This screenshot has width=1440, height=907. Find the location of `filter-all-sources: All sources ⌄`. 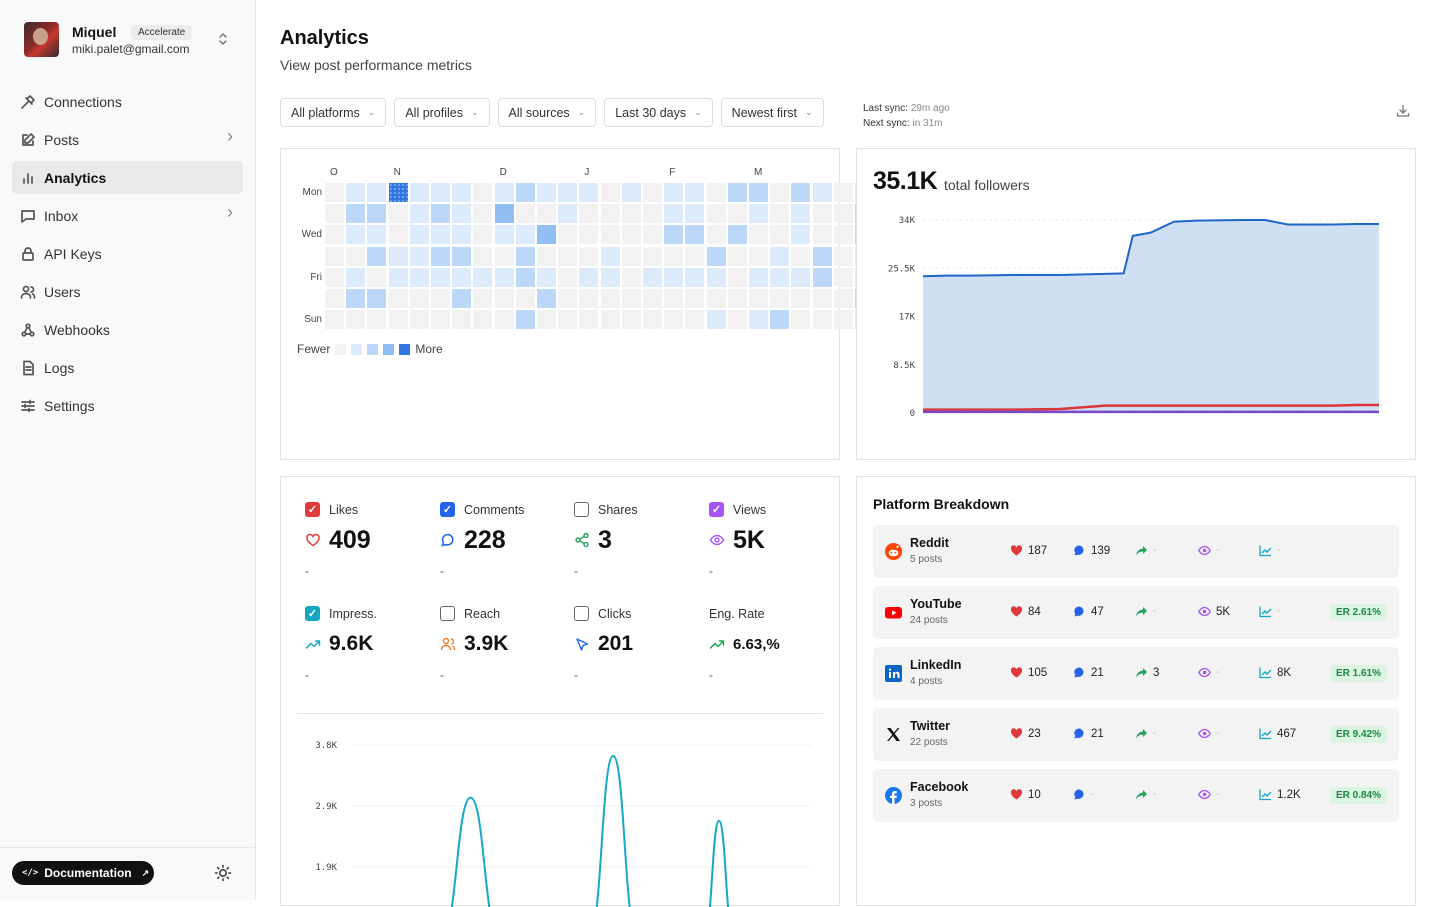

filter-all-sources: All sources ⌄ is located at coordinates (547, 112).